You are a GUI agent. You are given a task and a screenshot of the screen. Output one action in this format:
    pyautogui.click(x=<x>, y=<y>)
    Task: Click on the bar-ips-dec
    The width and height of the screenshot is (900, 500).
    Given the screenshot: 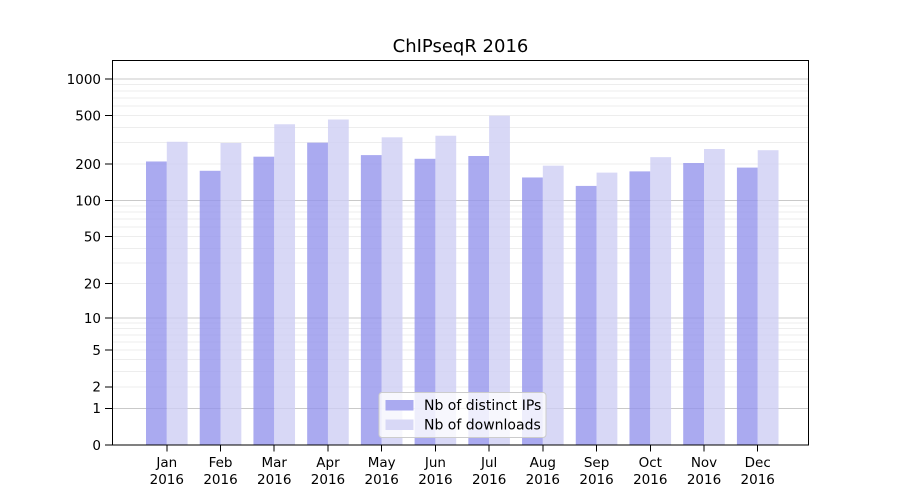 What is the action you would take?
    pyautogui.click(x=747, y=306)
    